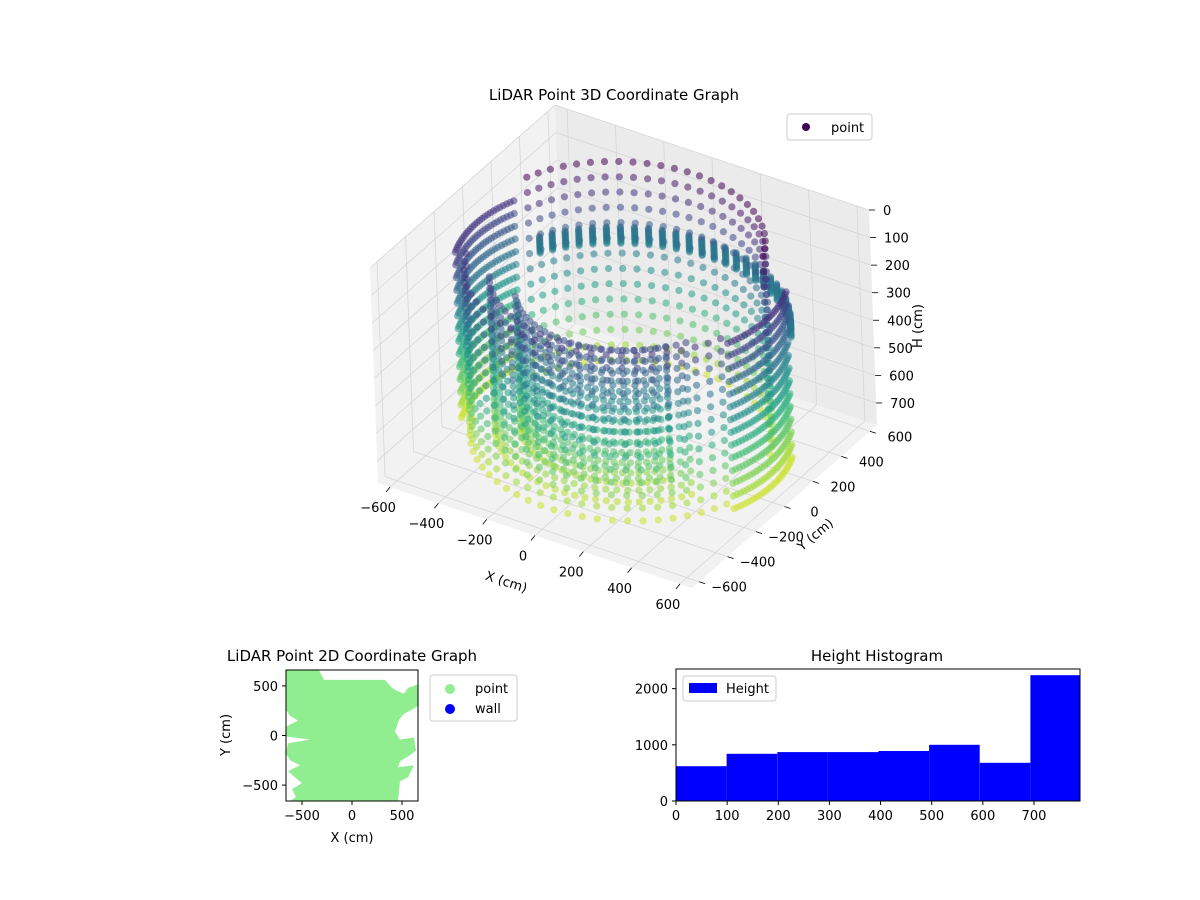 The image size is (1200, 900). Describe the element at coordinates (450, 709) in the screenshot. I see `chart-2d-legend-marker-wall` at that location.